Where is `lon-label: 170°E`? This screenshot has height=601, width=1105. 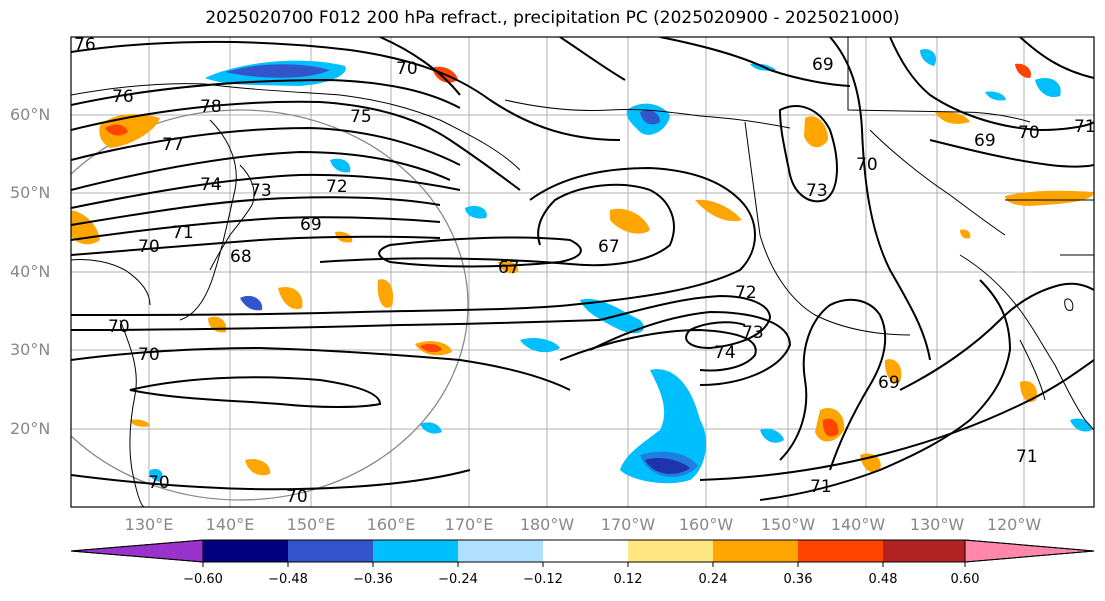
lon-label: 170°E is located at coordinates (469, 524).